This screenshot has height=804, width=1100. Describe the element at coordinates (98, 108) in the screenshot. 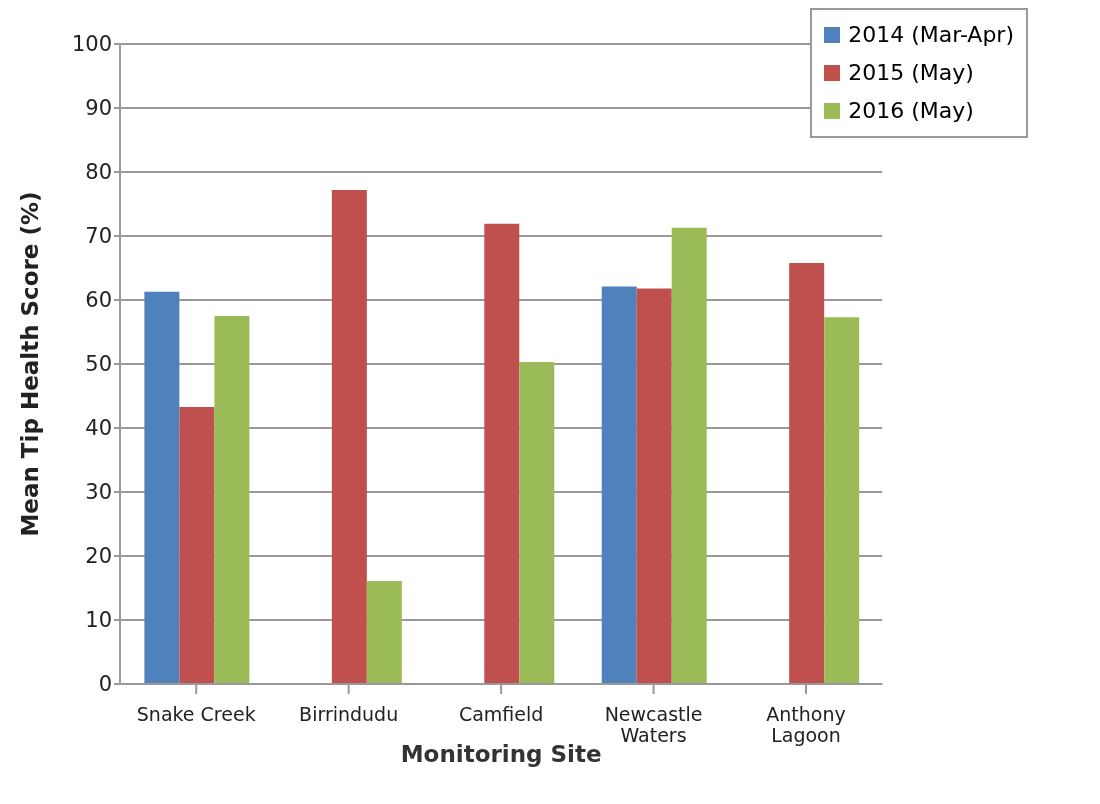

I see `y-tick-label: 90` at that location.